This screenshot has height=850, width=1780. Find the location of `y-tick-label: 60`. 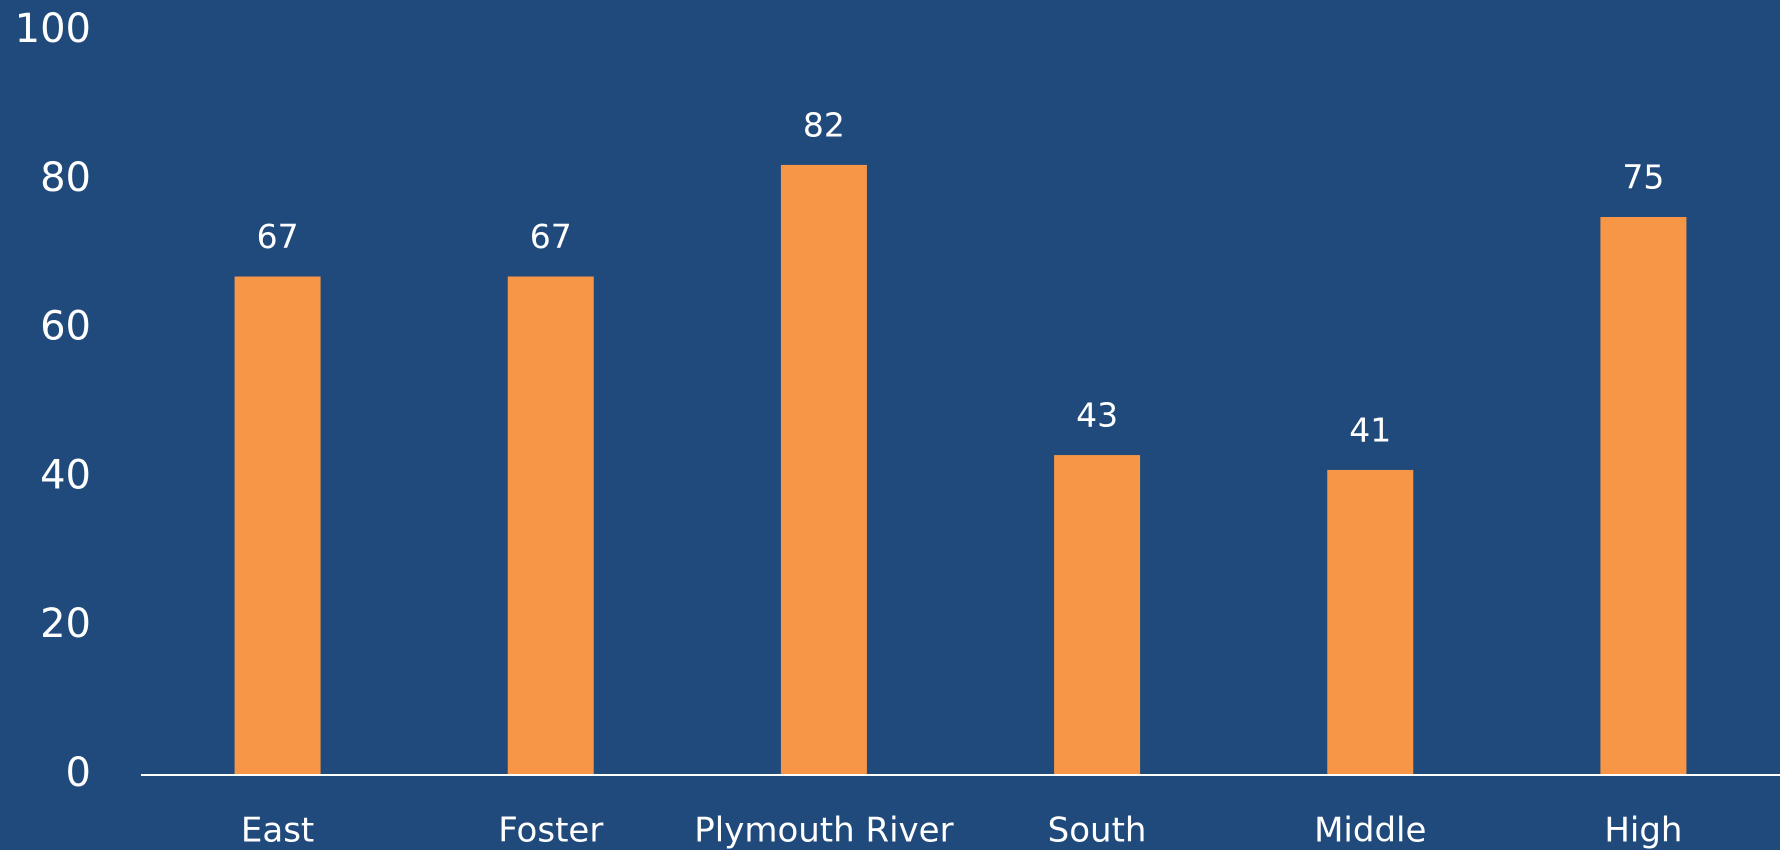

y-tick-label: 60 is located at coordinates (65, 327).